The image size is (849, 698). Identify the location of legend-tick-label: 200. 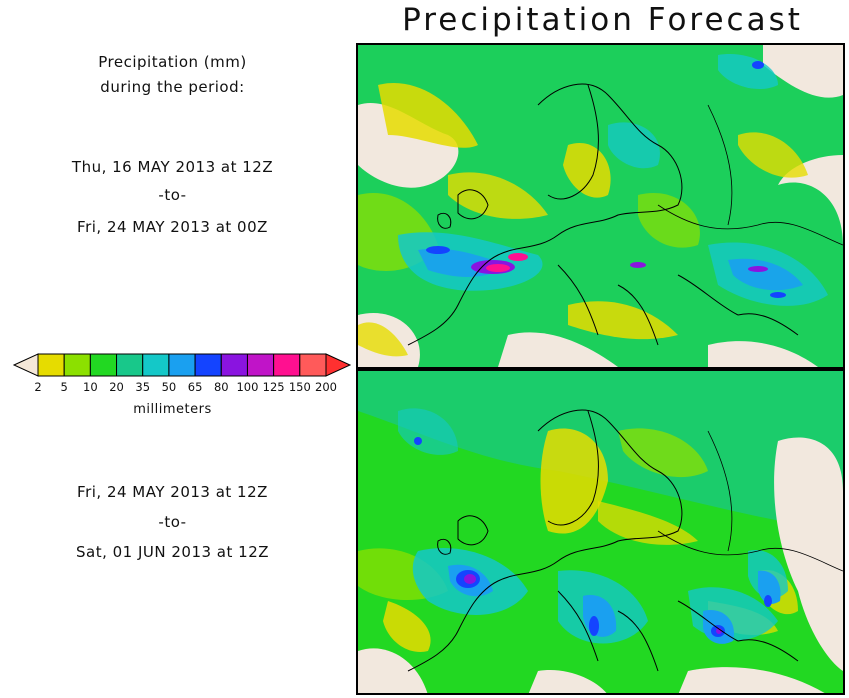
(326, 387).